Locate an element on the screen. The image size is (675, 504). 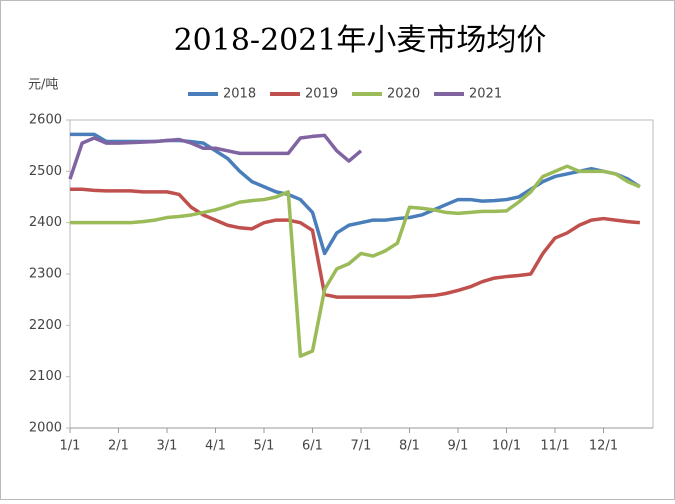
y-tick-label: 2400 is located at coordinates (45, 222).